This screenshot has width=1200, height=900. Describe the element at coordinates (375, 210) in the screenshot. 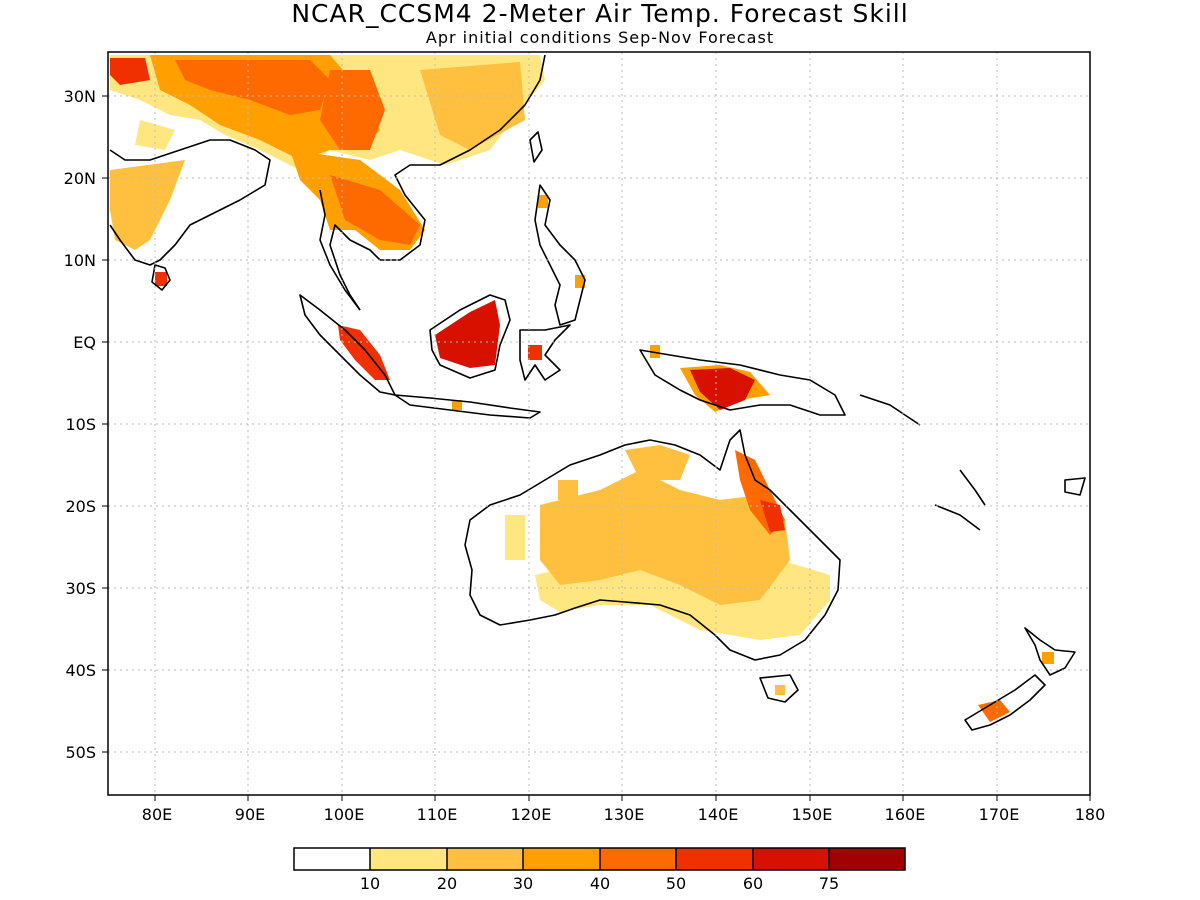

I see `shading-indochina-red` at that location.